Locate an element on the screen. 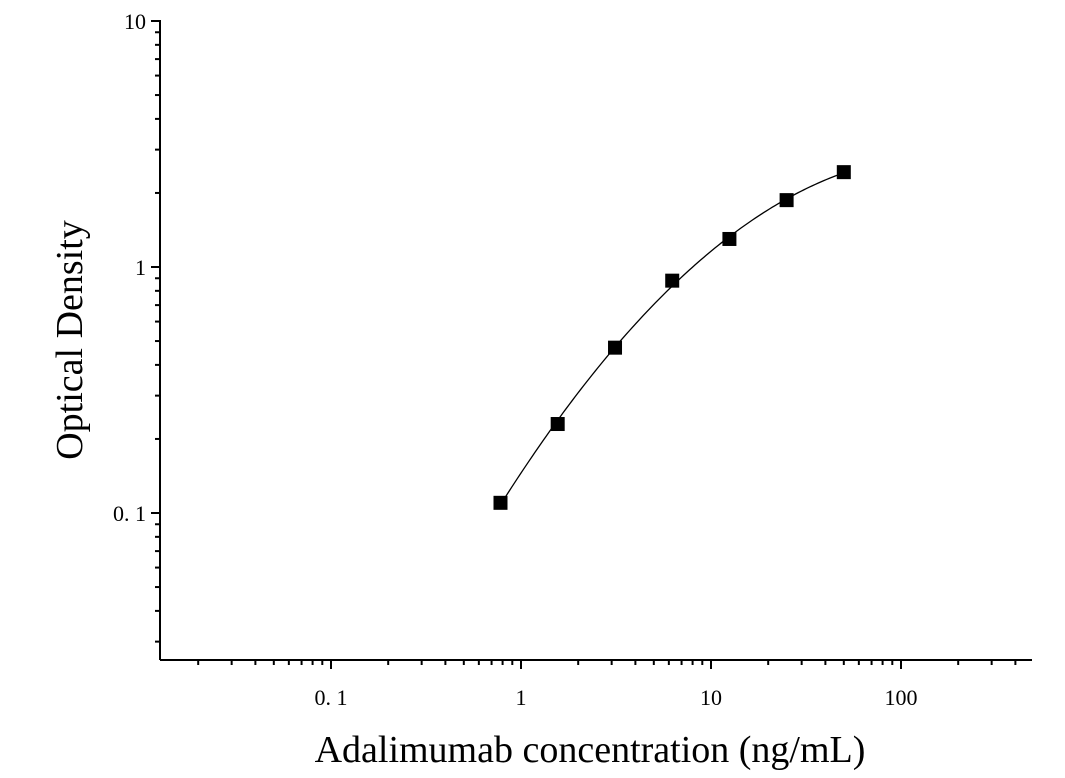 The image size is (1065, 778). y-axis-title: Optical Density is located at coordinates (70, 340).